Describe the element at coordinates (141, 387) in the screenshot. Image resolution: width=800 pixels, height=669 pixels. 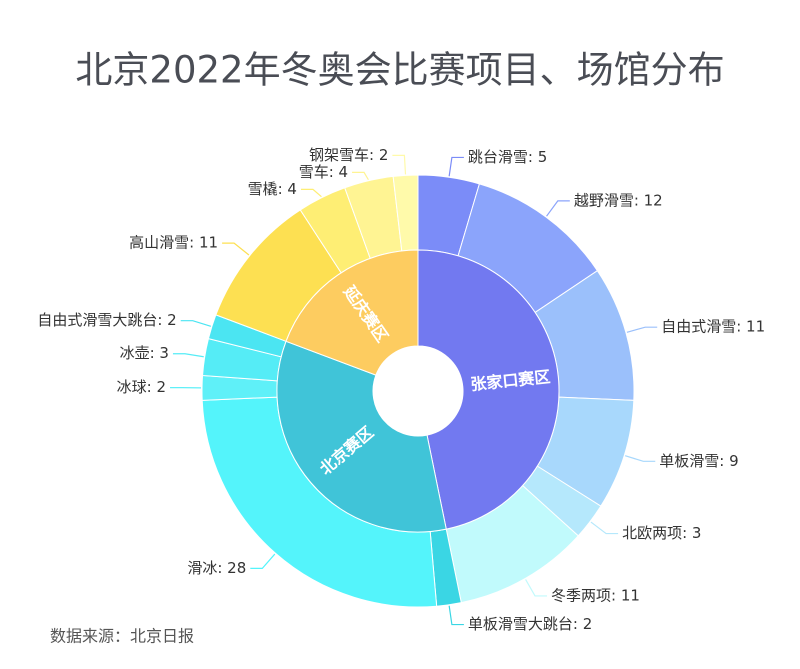
I see `segment-label: 冰球: 2` at that location.